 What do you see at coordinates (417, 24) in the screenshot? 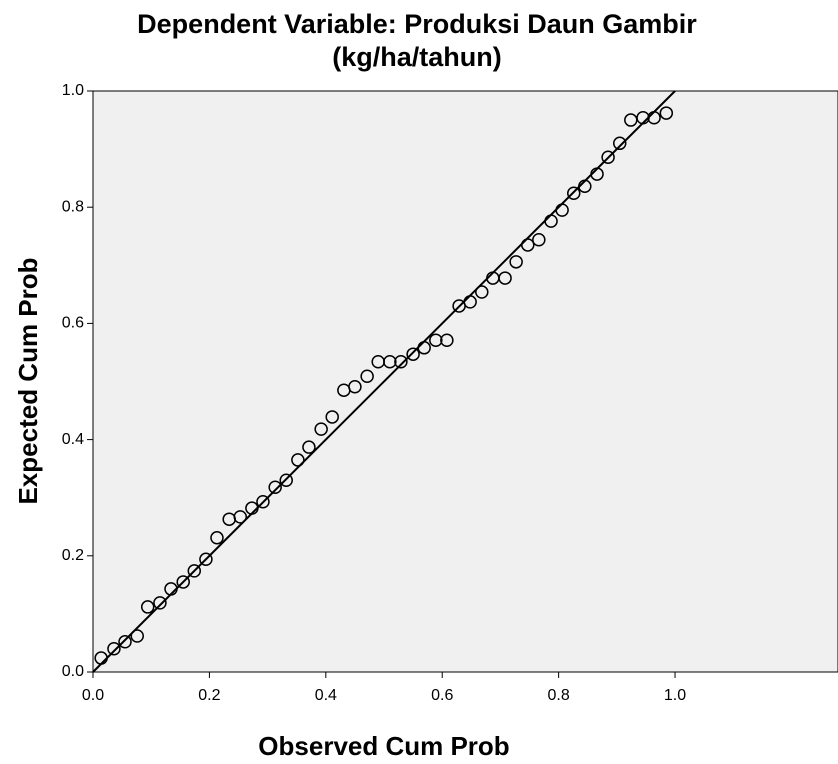
I see `chart-title: Dependent Variable: Produksi Daun Gambir` at bounding box center [417, 24].